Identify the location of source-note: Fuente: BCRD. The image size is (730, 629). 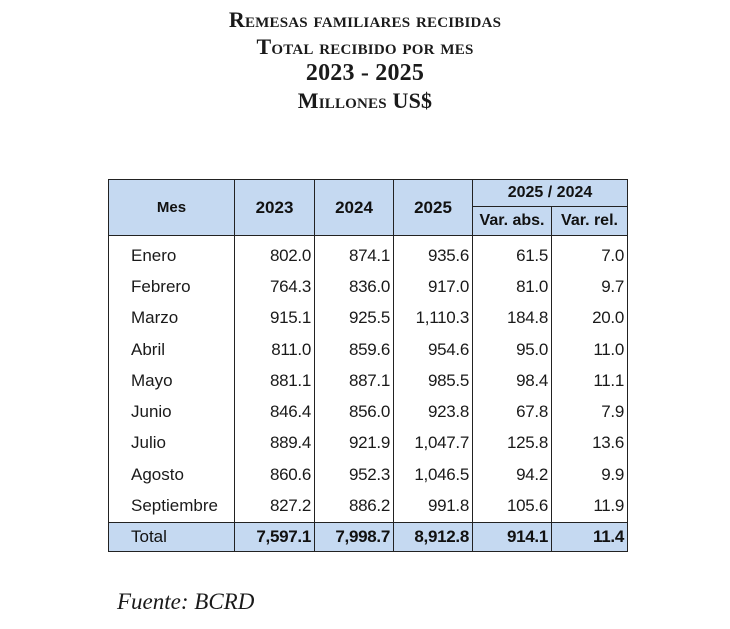
(186, 601).